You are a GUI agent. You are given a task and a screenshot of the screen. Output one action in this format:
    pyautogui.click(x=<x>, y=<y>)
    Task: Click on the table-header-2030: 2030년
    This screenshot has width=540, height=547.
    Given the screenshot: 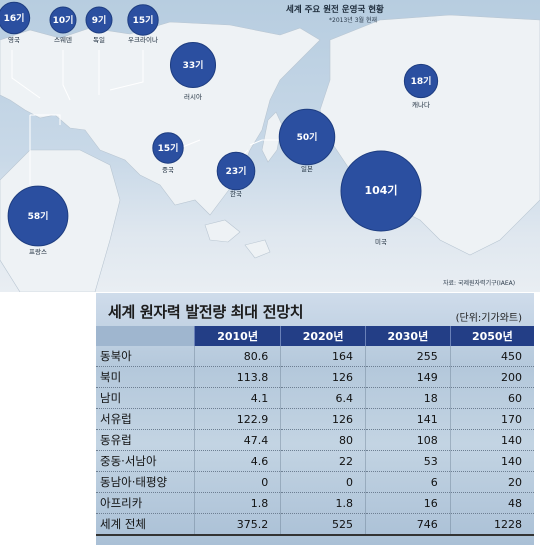 What is the action you would take?
    pyautogui.click(x=408, y=336)
    